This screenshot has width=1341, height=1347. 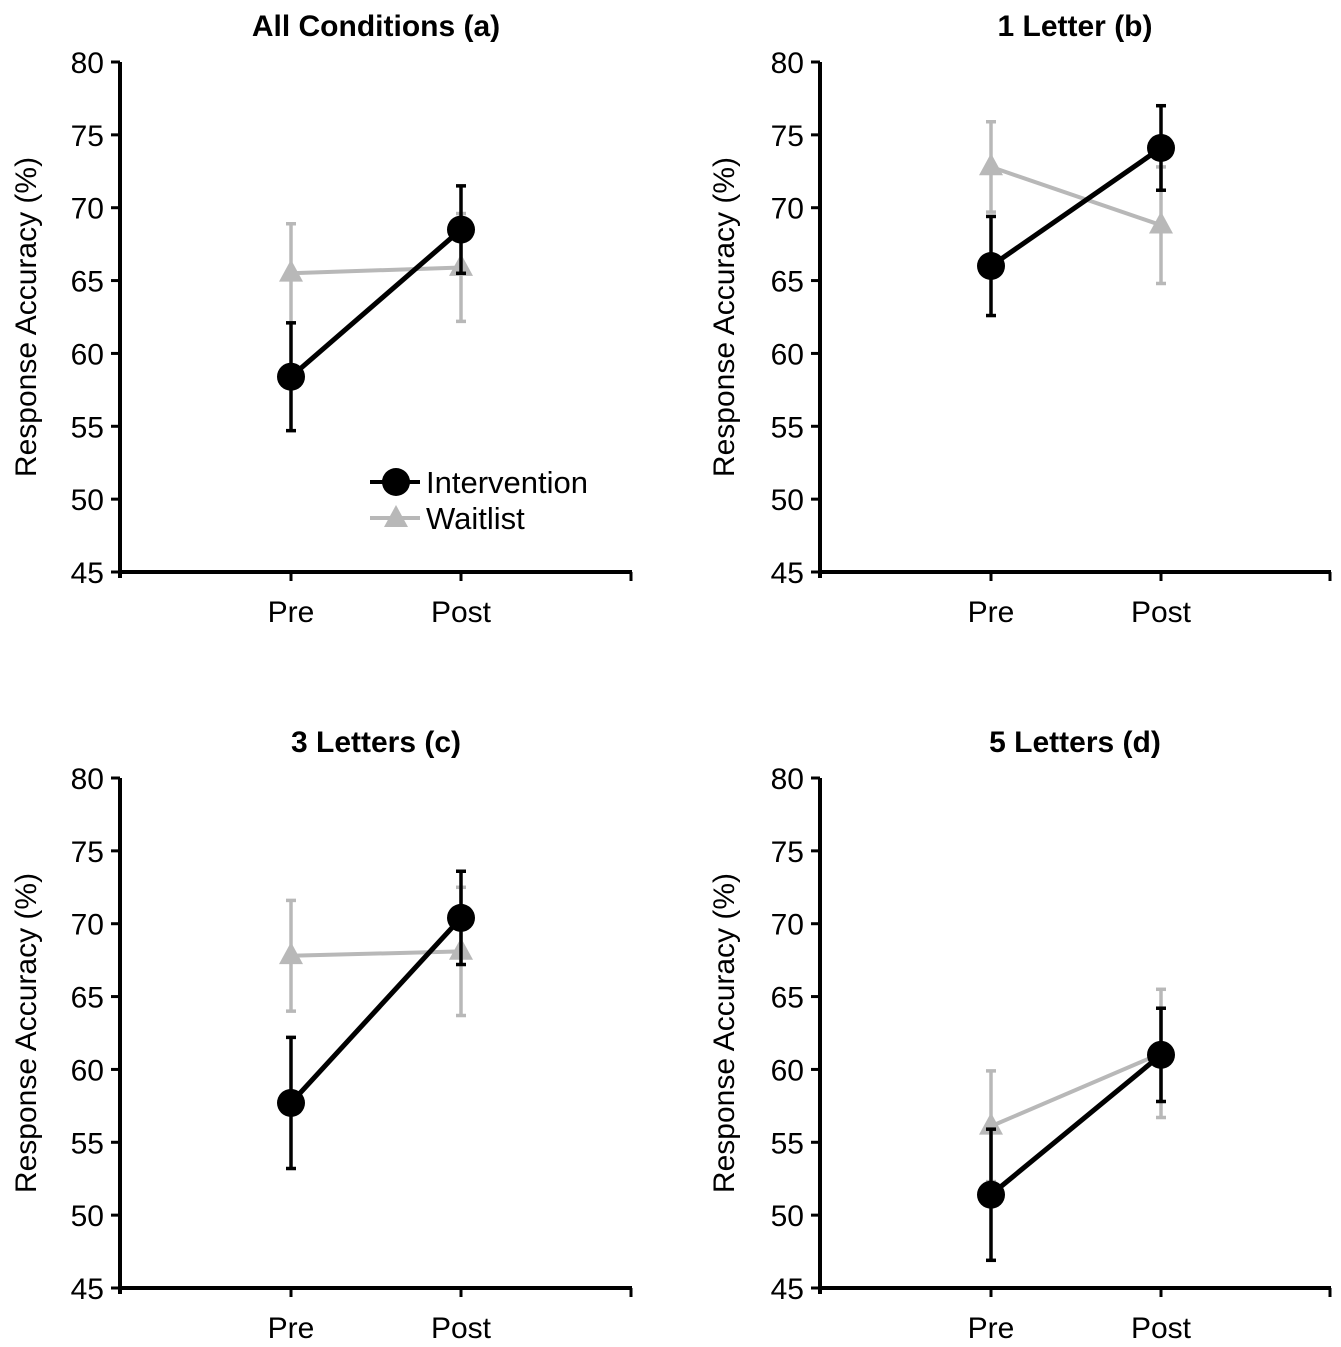 I want to click on legend-intervention-label: Intervention, so click(x=507, y=482).